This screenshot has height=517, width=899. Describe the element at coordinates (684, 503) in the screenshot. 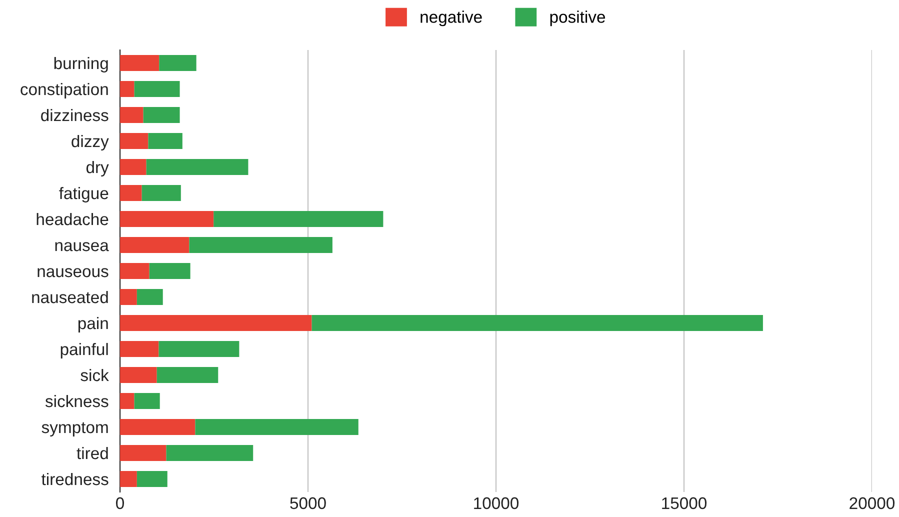

I see `x-tick-label: 15000` at that location.